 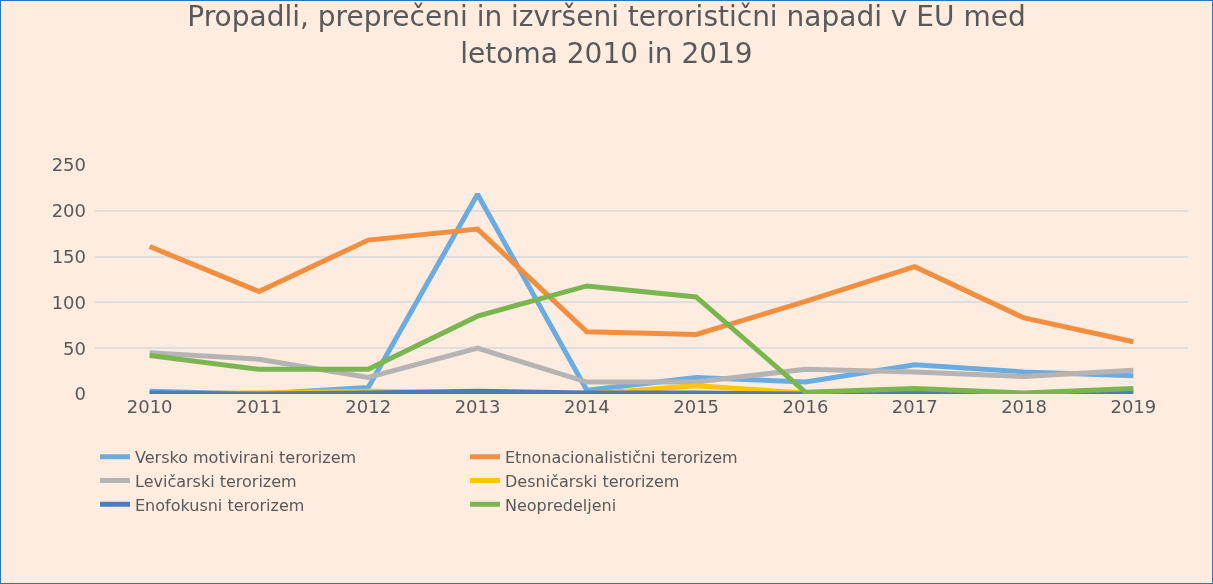 I want to click on x-tick-label: 2010, so click(x=149, y=406).